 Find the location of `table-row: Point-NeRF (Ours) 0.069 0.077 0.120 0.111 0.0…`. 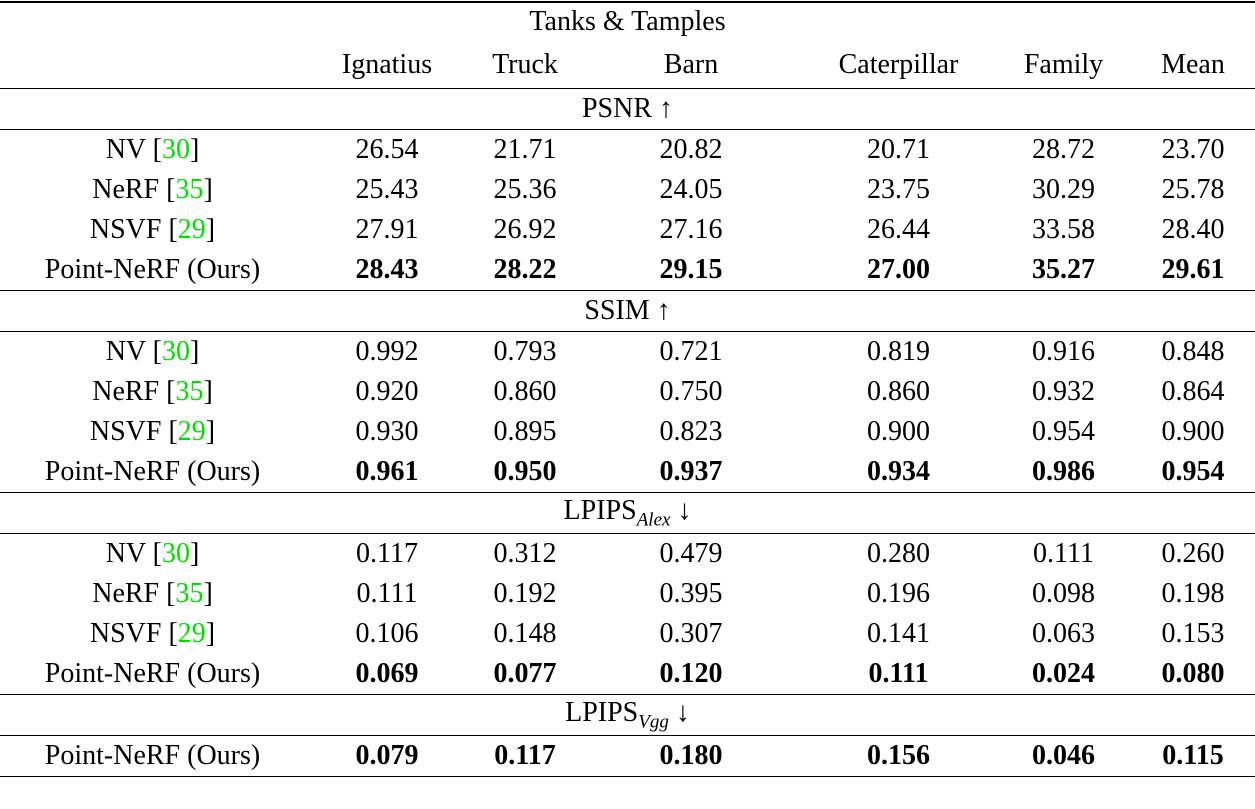

table-row: Point-NeRF (Ours) 0.069 0.077 0.120 0.111 0.0… is located at coordinates (627, 674).